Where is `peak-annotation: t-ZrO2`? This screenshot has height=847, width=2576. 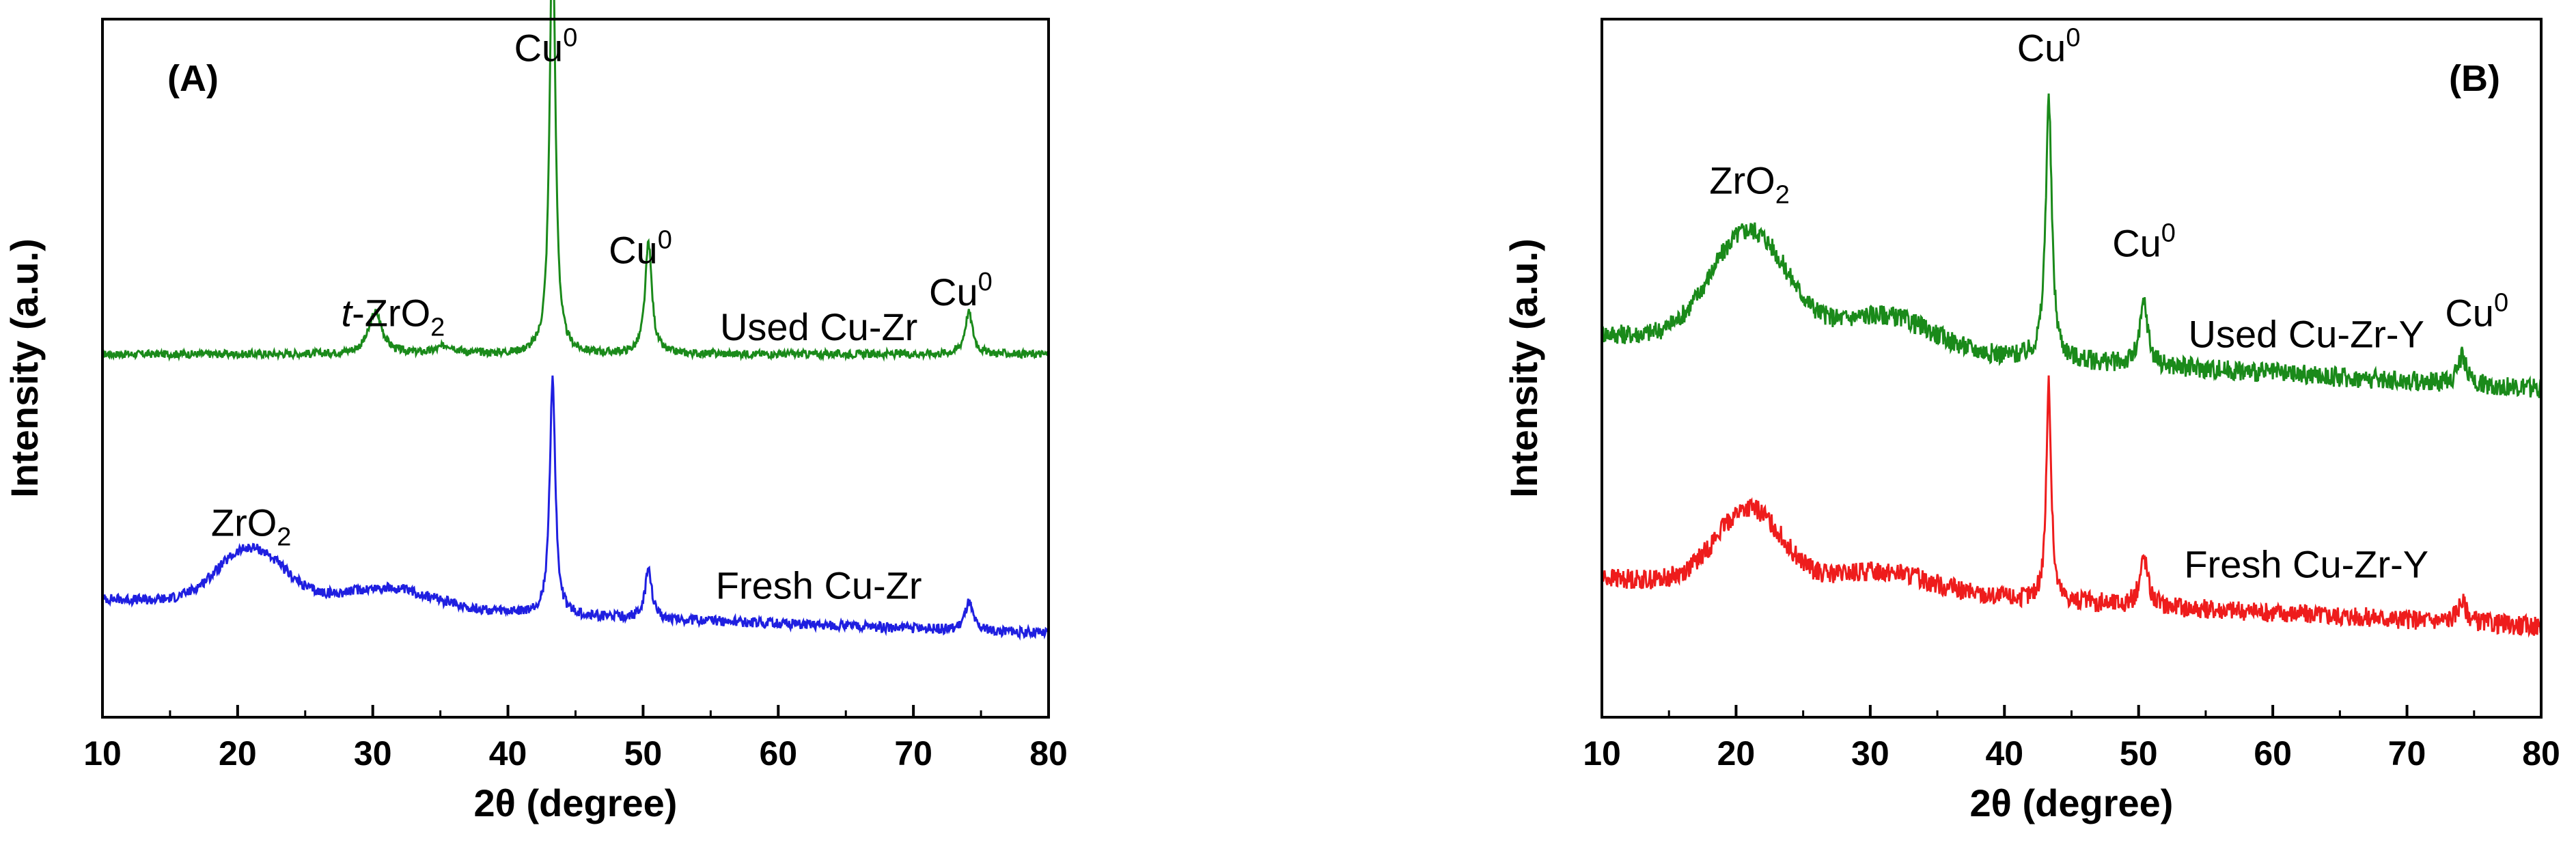 peak-annotation: t-ZrO2 is located at coordinates (394, 317).